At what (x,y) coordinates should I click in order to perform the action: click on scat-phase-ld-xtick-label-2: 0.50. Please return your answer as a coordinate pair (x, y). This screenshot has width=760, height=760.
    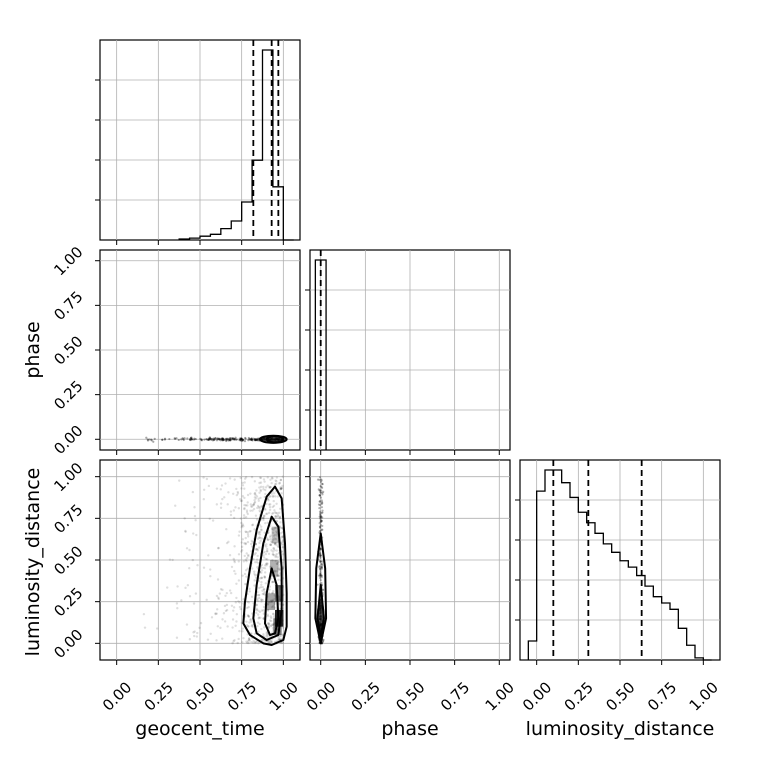
    Looking at the image, I should click on (410, 696).